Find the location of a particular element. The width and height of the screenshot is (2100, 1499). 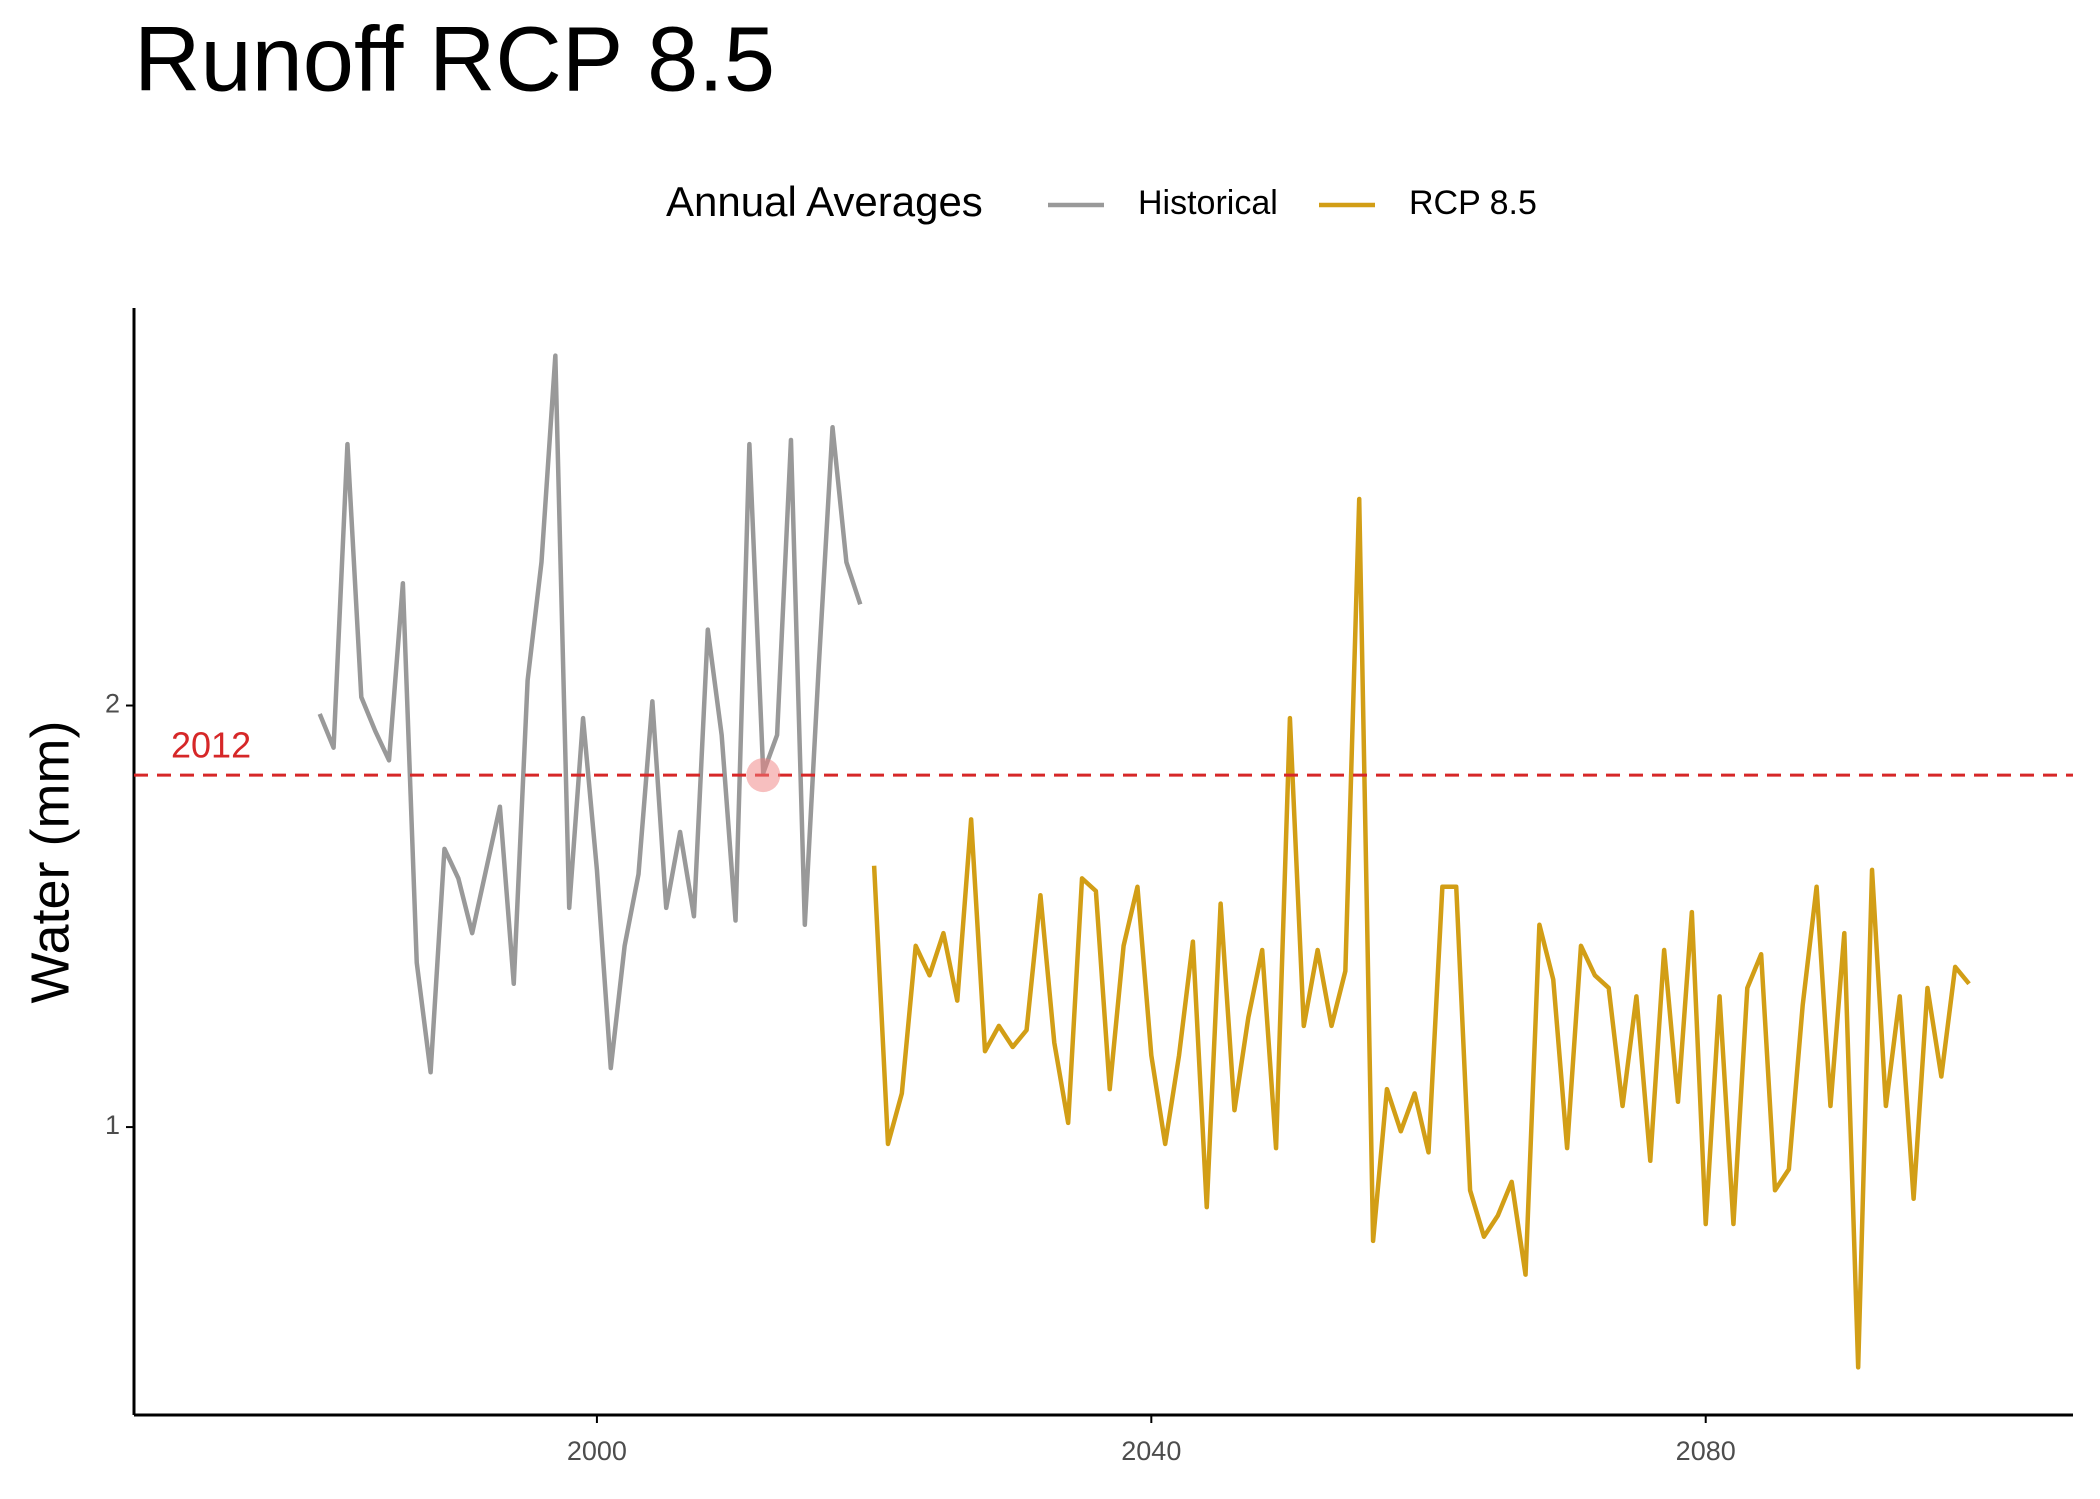

reference-label: 2012 is located at coordinates (211, 745).